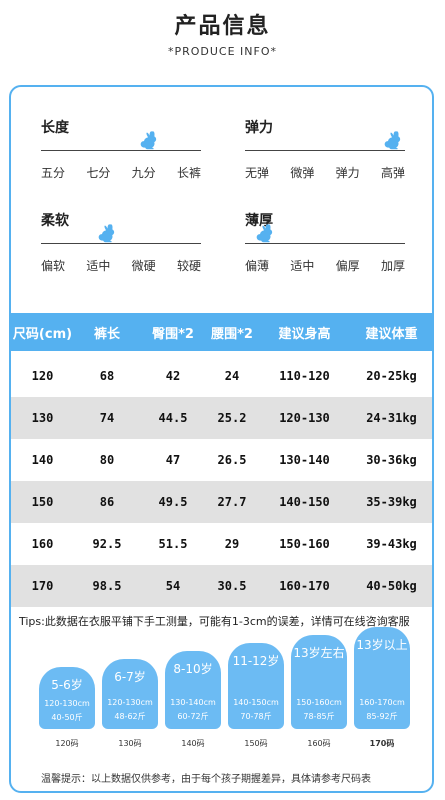  Describe the element at coordinates (391, 502) in the screenshot. I see `table-cell: 35-39kg` at that location.